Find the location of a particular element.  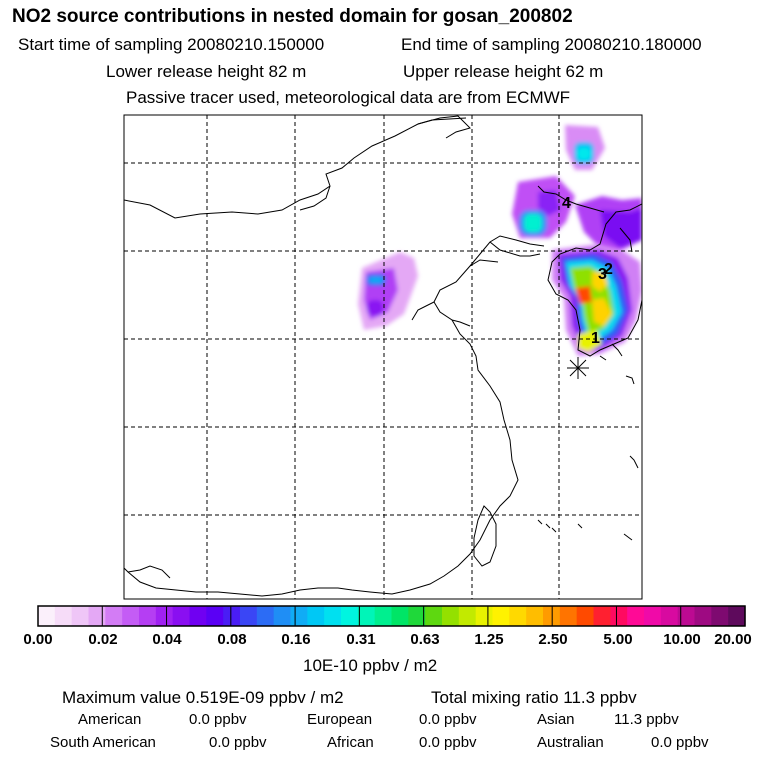

region-african-value: 0.0 ppbv is located at coordinates (448, 742).